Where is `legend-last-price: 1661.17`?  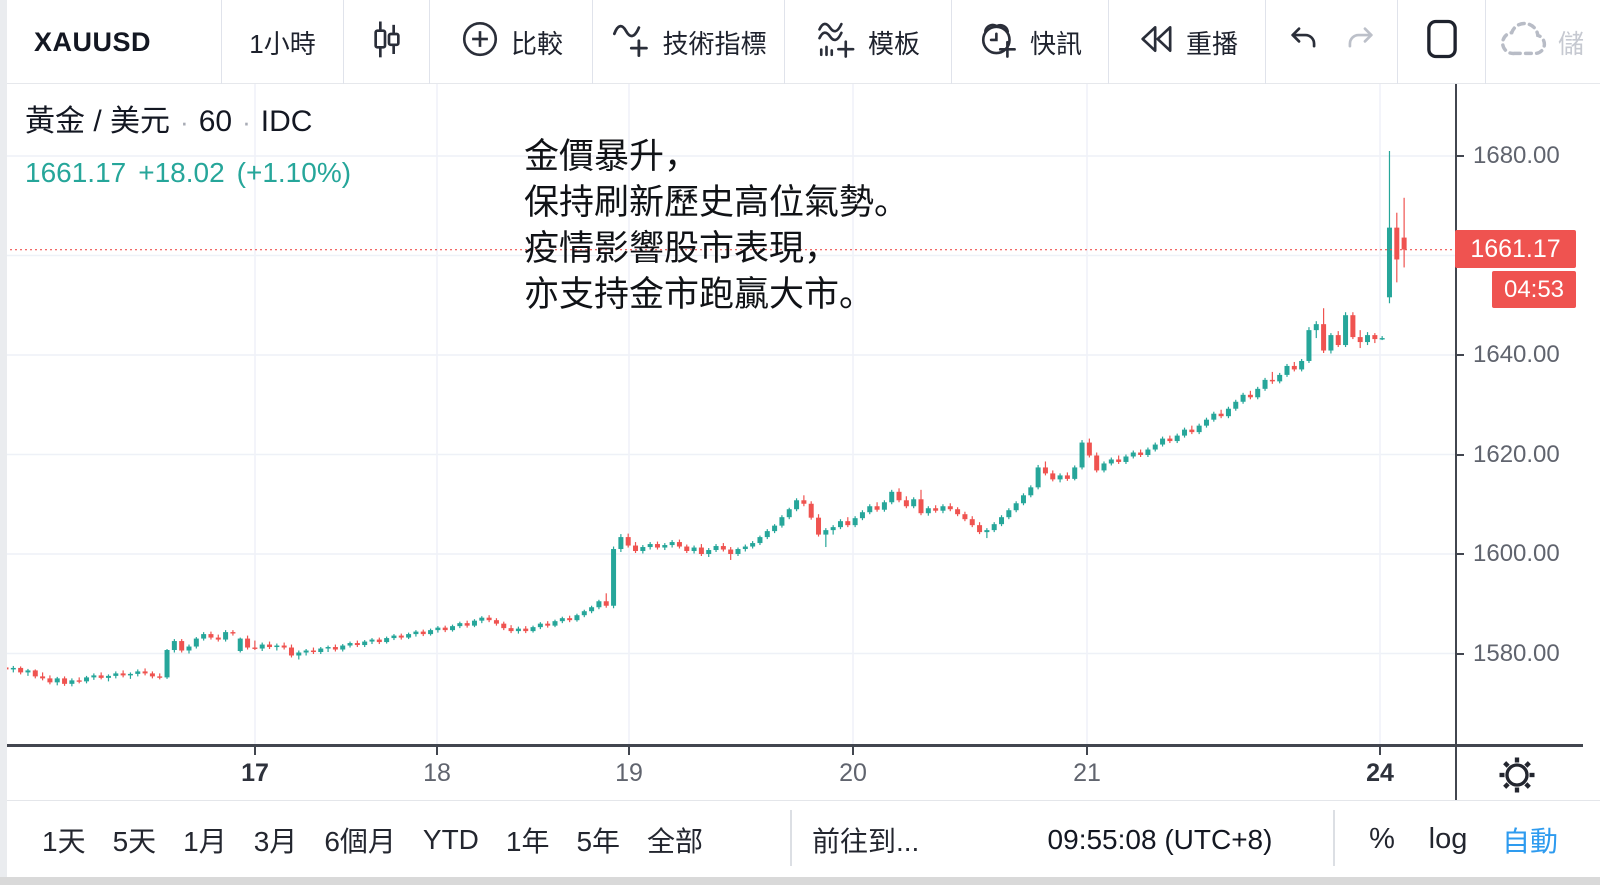
legend-last-price: 1661.17 is located at coordinates (76, 172).